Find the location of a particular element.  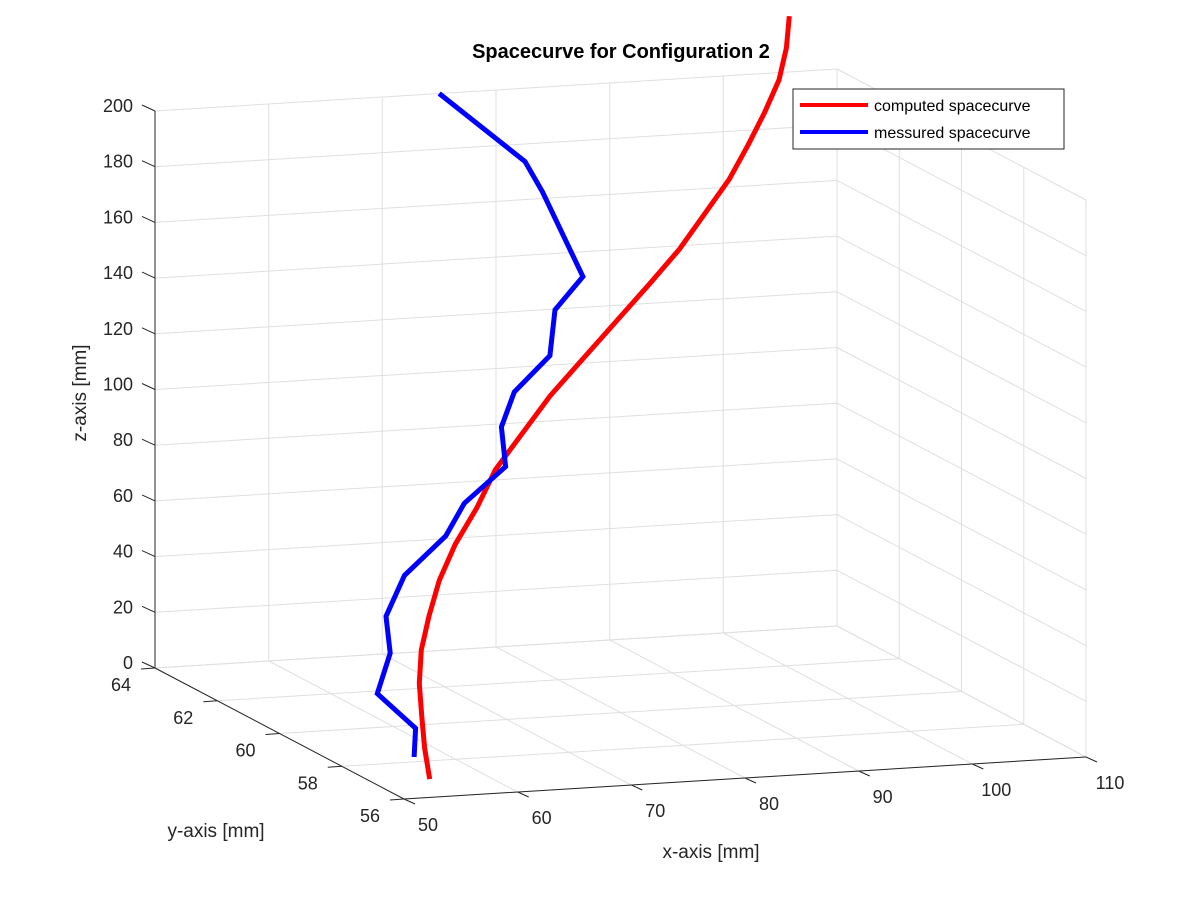

y-tick-label: 64 is located at coordinates (121, 685).